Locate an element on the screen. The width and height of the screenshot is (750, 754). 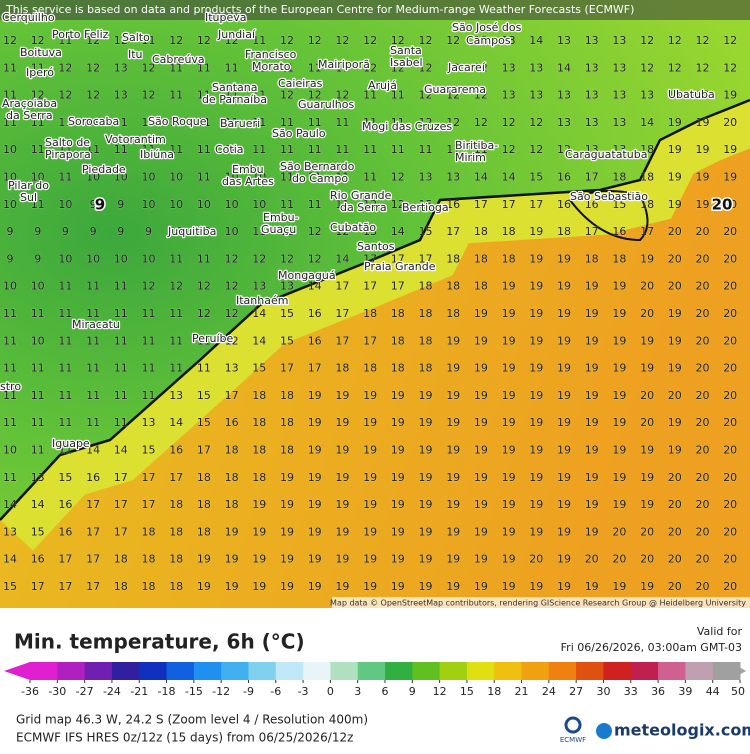
ecmwf-logo: ECMWF is located at coordinates (573, 740).